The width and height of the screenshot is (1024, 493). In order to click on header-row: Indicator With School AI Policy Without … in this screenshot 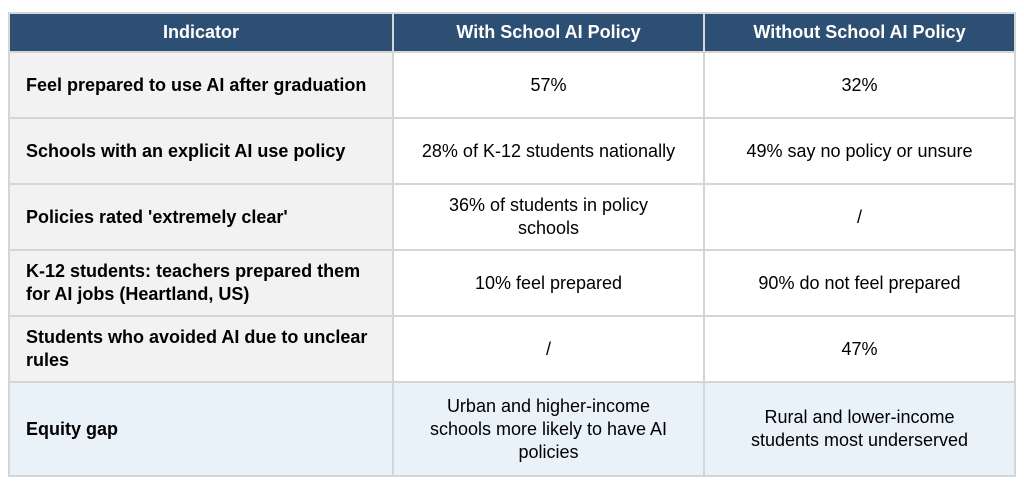, I will do `click(512, 32)`.